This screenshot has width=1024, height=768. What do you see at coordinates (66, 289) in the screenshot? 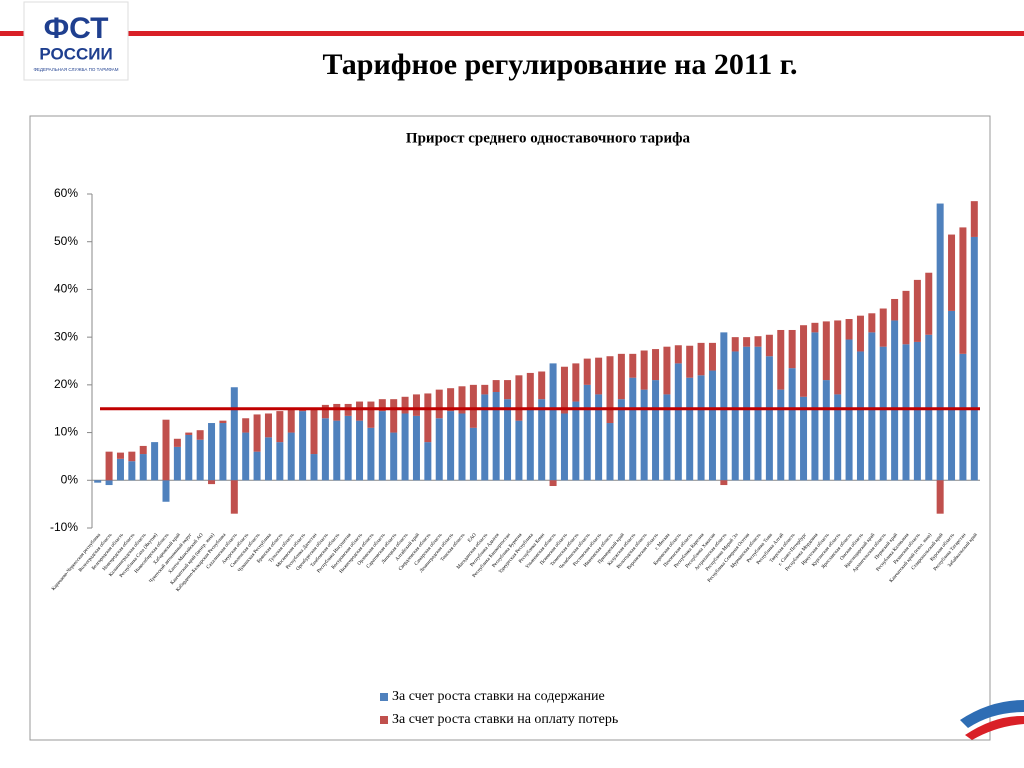
I see `y-tick-label: 40%` at bounding box center [66, 289].